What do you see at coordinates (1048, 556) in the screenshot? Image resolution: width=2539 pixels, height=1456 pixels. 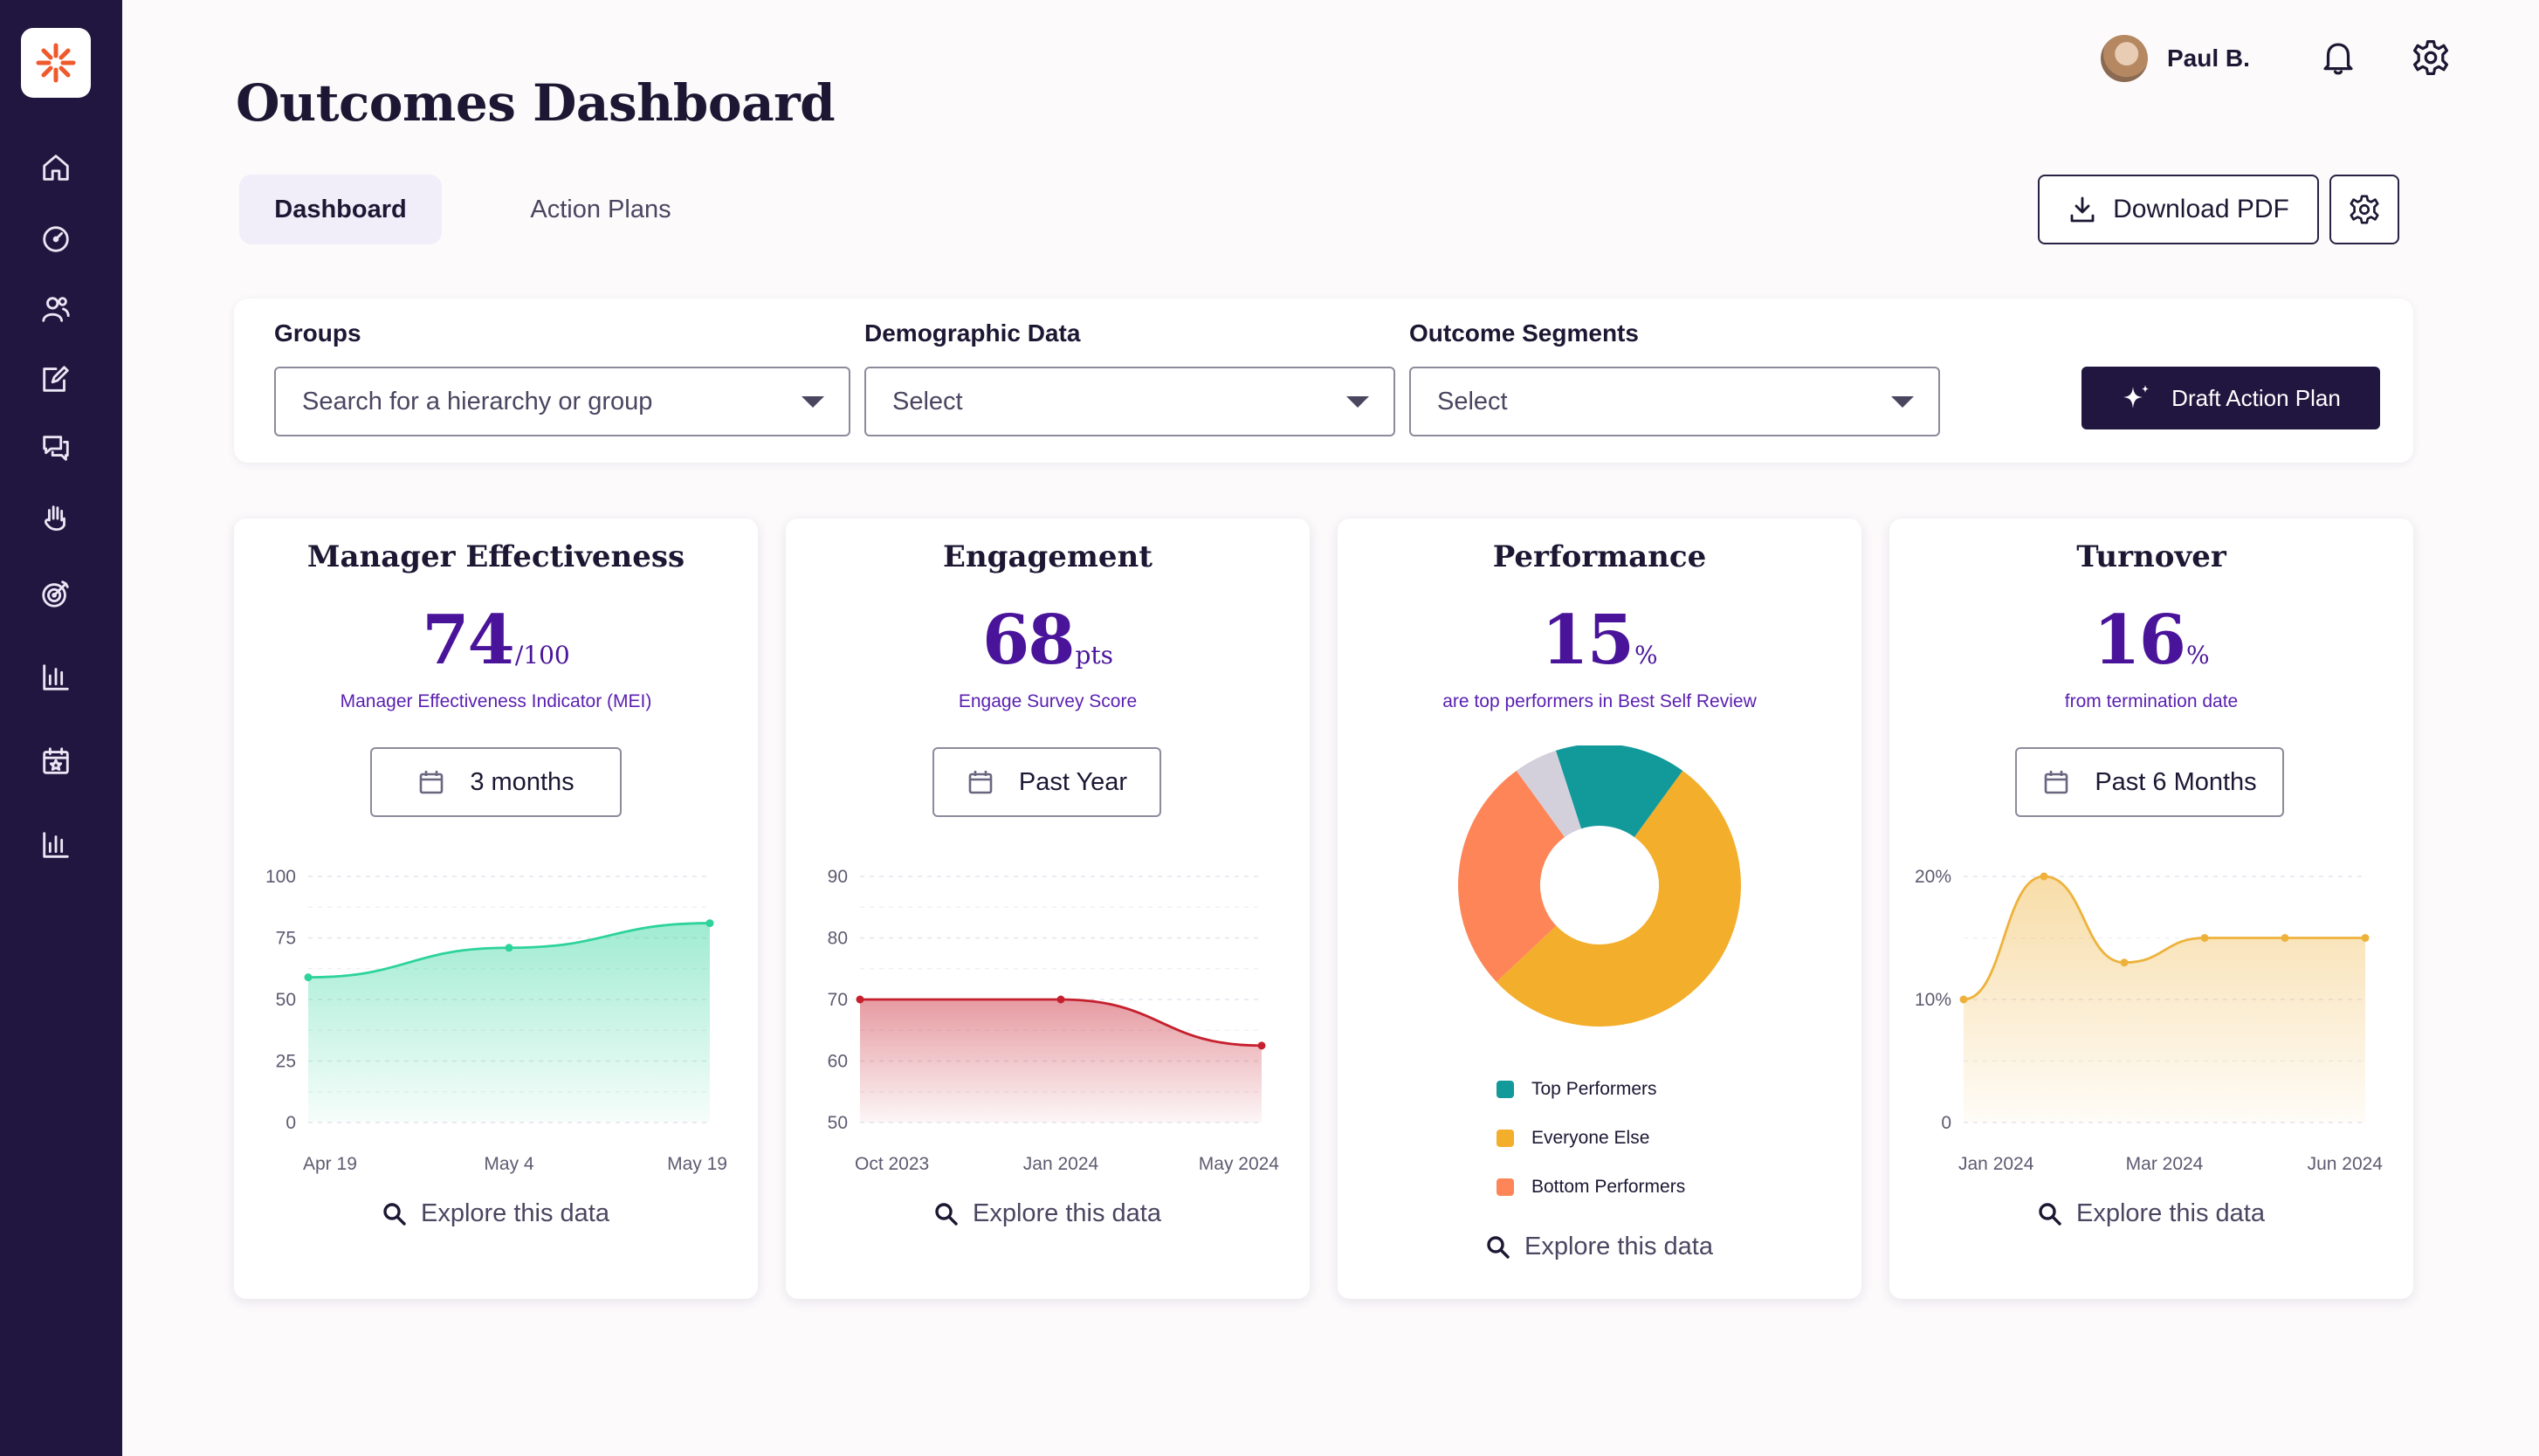 I see `card-title: Engagement` at bounding box center [1048, 556].